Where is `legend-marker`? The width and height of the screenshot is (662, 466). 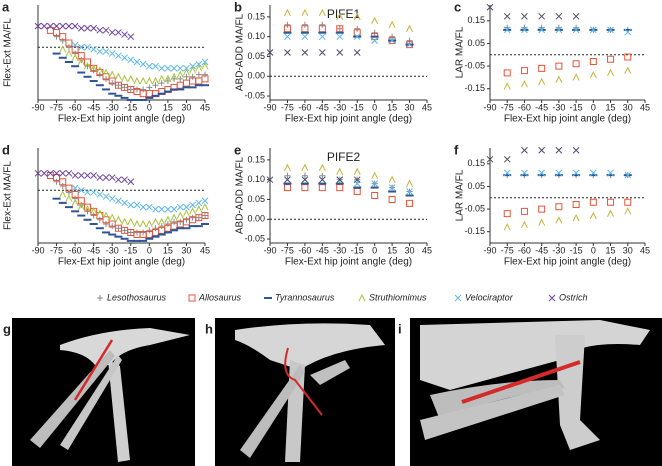
legend-marker is located at coordinates (362, 297).